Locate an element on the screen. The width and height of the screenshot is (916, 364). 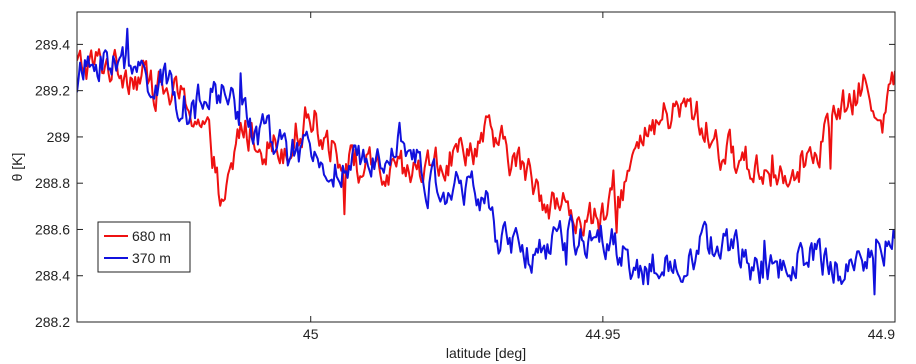
y-tick-label: 288.8 is located at coordinates (52, 183).